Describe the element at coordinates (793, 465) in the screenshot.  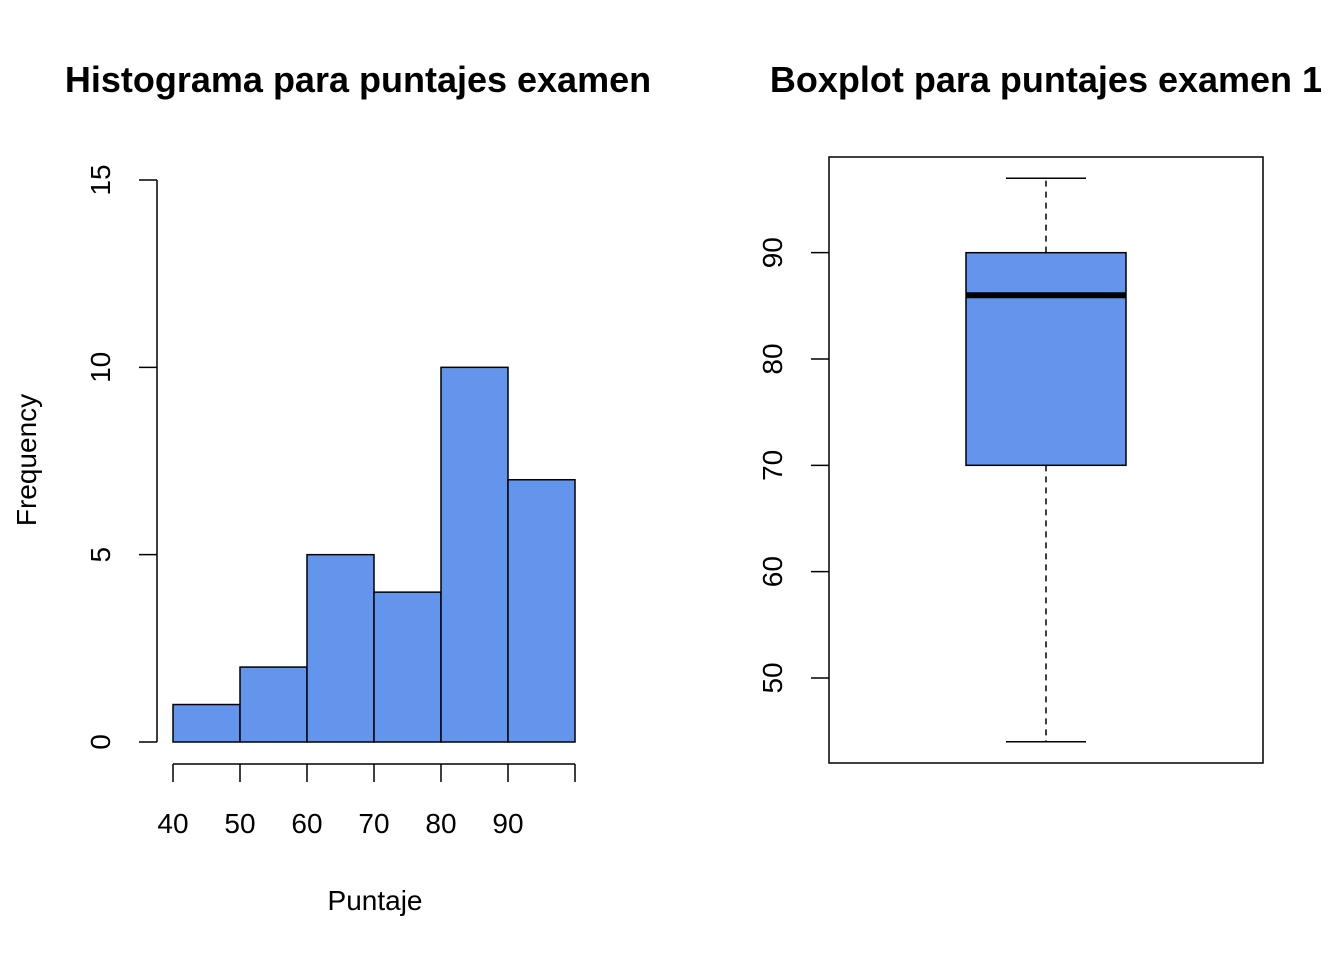
I see `boxplot-y-axis: 50 60 70 80 90` at that location.